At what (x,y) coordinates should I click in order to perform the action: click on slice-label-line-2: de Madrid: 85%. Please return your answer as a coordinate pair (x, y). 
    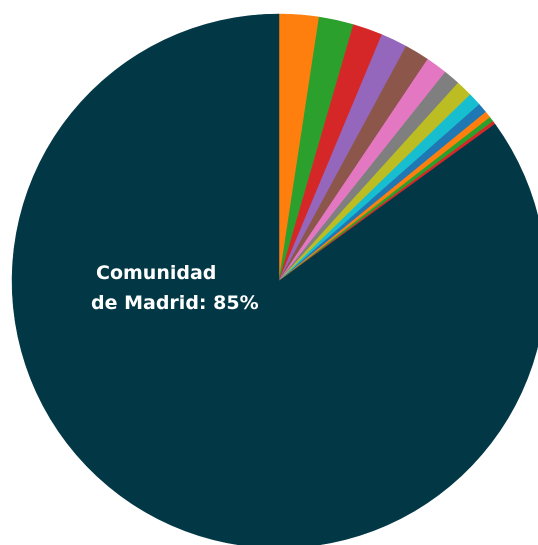
    Looking at the image, I should click on (175, 303).